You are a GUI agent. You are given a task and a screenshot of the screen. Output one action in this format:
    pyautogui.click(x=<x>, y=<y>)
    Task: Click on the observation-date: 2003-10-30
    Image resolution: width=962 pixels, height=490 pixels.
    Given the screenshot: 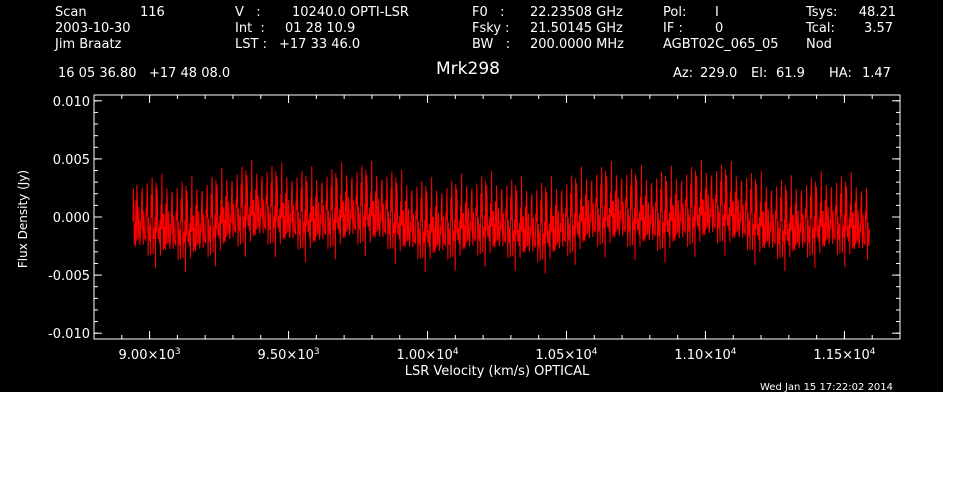 What is the action you would take?
    pyautogui.click(x=93, y=28)
    